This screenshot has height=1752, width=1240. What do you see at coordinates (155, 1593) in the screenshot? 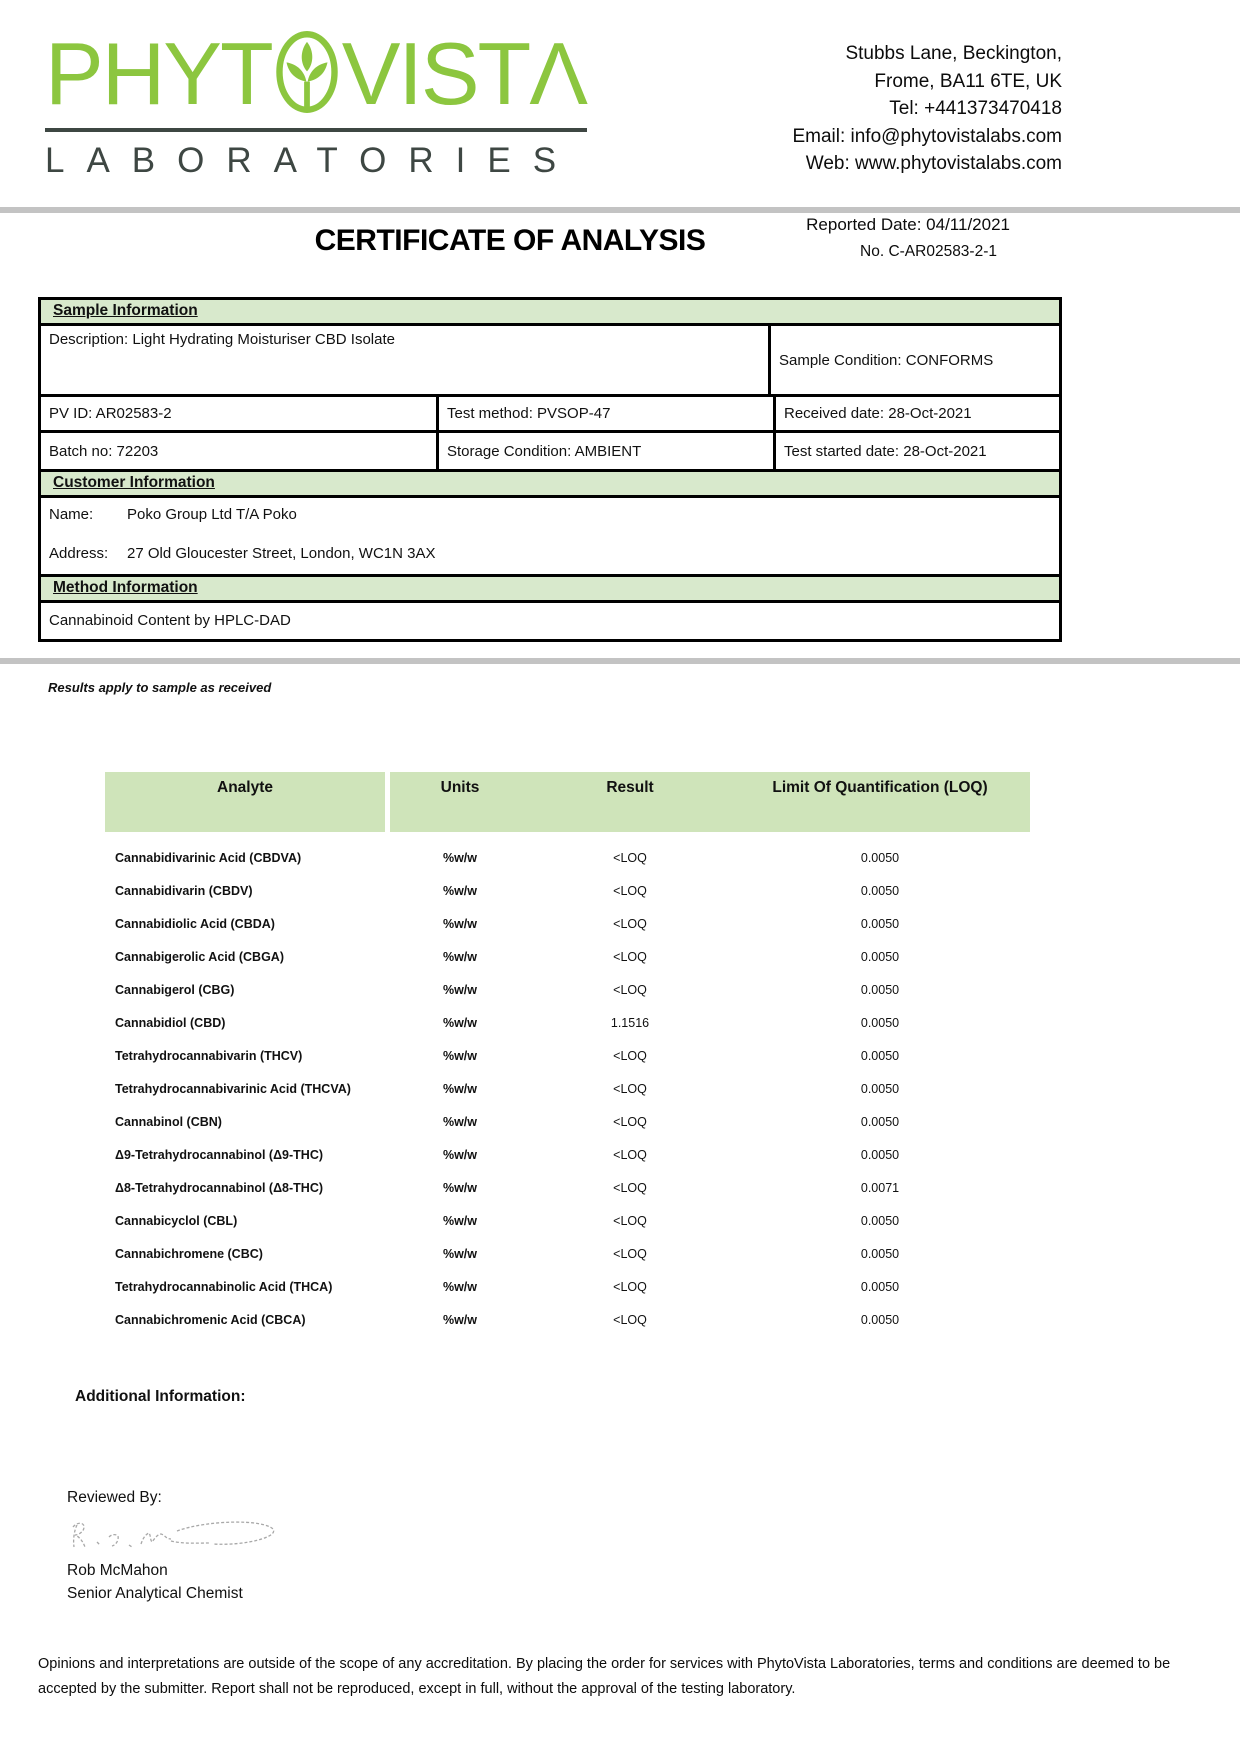
I see `reviewer-title: Senior Analytical Chemist` at bounding box center [155, 1593].